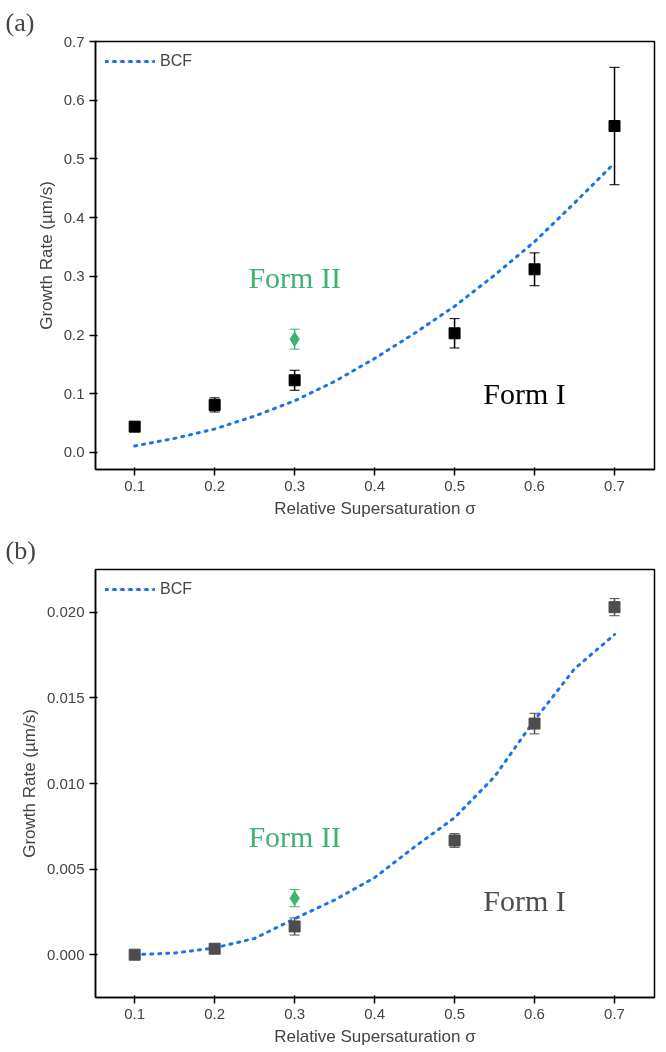 Image resolution: width=666 pixels, height=1052 pixels. What do you see at coordinates (65, 783) in the screenshot?
I see `y-tick-label: 0.010` at bounding box center [65, 783].